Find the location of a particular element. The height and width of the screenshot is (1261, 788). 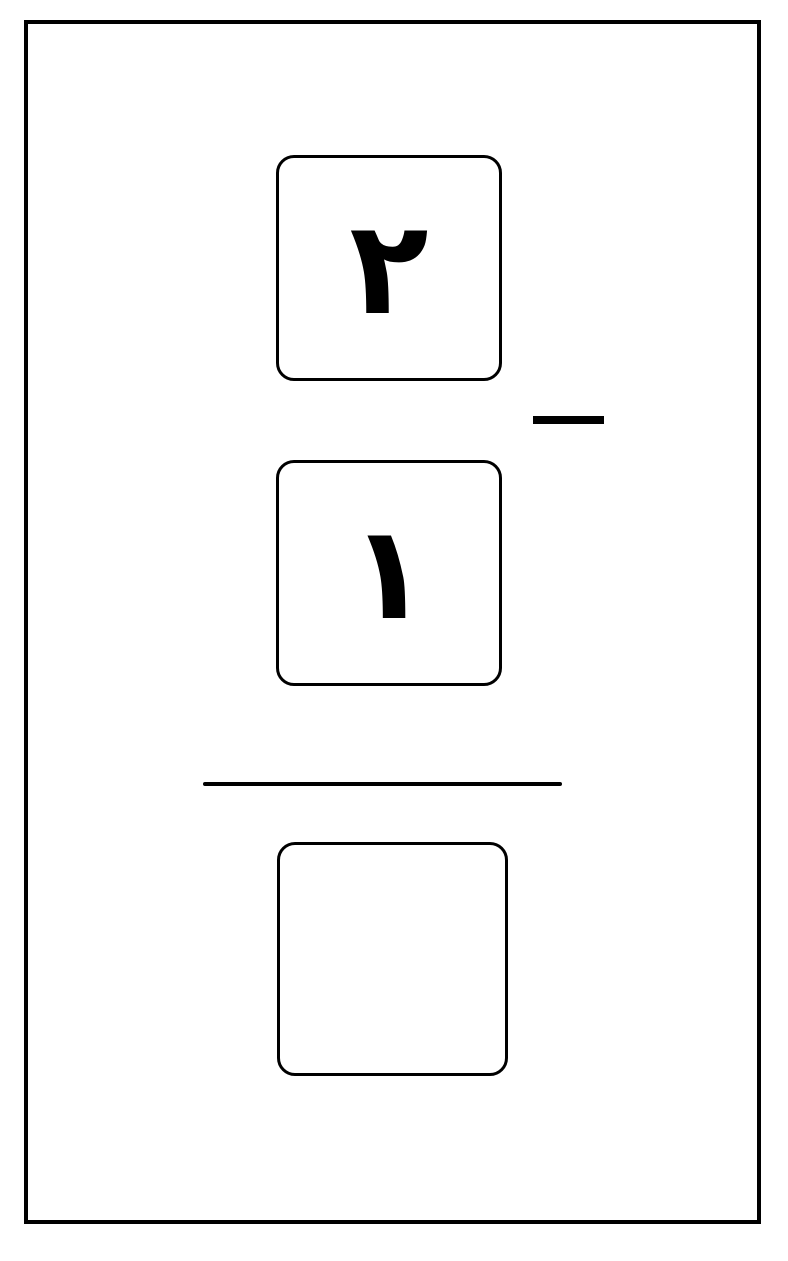

answer-box is located at coordinates (392, 959).